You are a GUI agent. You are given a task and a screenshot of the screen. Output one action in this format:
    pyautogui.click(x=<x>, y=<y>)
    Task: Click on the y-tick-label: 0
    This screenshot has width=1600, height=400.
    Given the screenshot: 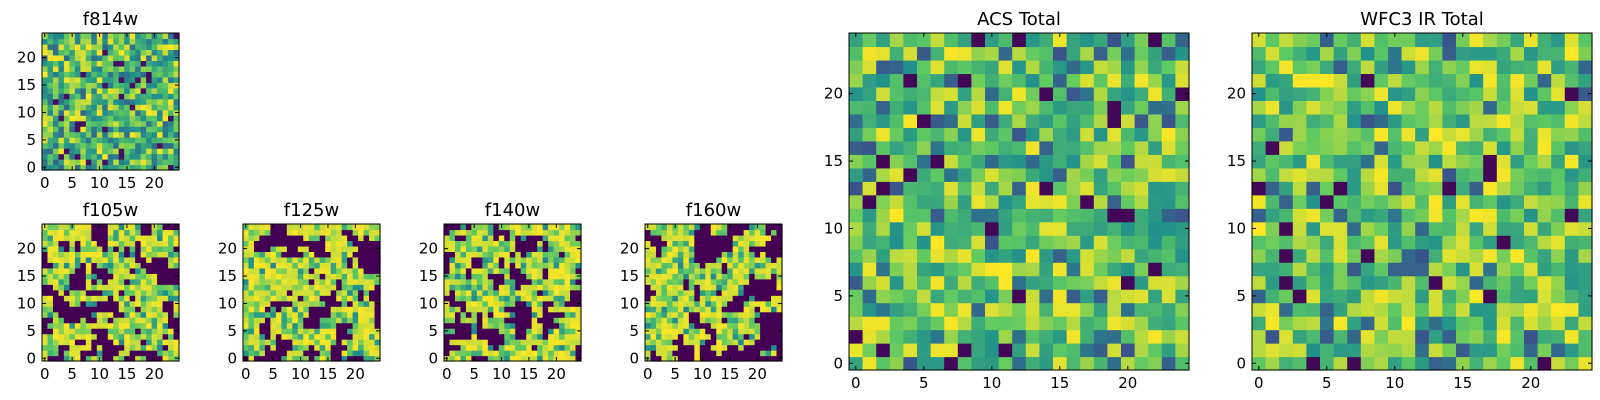 What is the action you would take?
    pyautogui.click(x=433, y=358)
    